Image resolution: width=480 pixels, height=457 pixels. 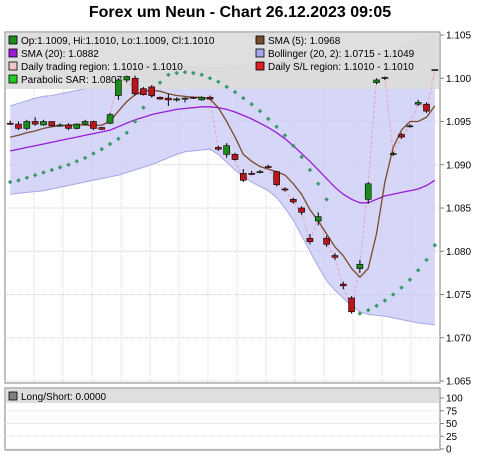 I want to click on y-tick-label: 1.075, so click(x=458, y=295).